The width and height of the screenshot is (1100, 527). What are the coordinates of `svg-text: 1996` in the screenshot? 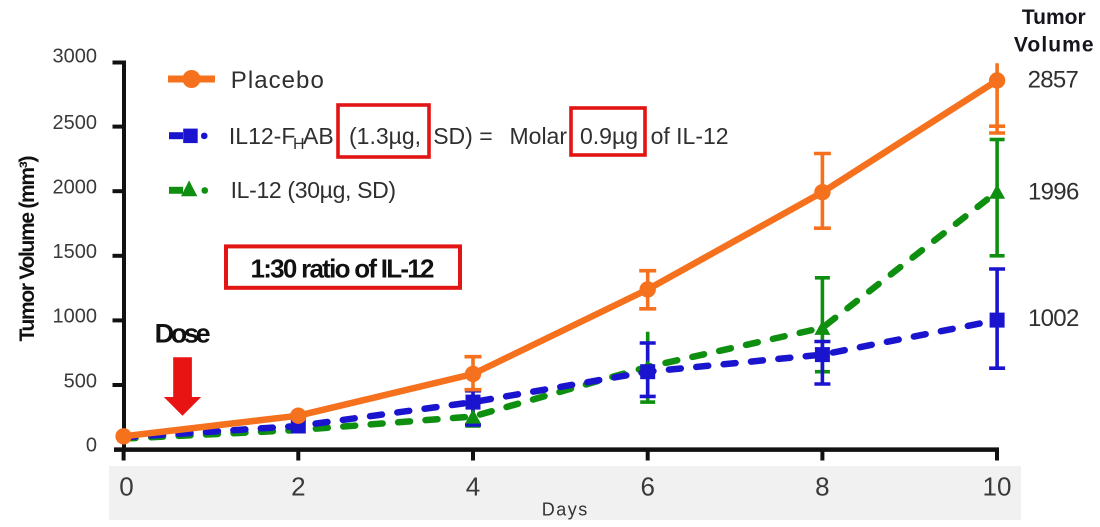 It's located at (1053, 192).